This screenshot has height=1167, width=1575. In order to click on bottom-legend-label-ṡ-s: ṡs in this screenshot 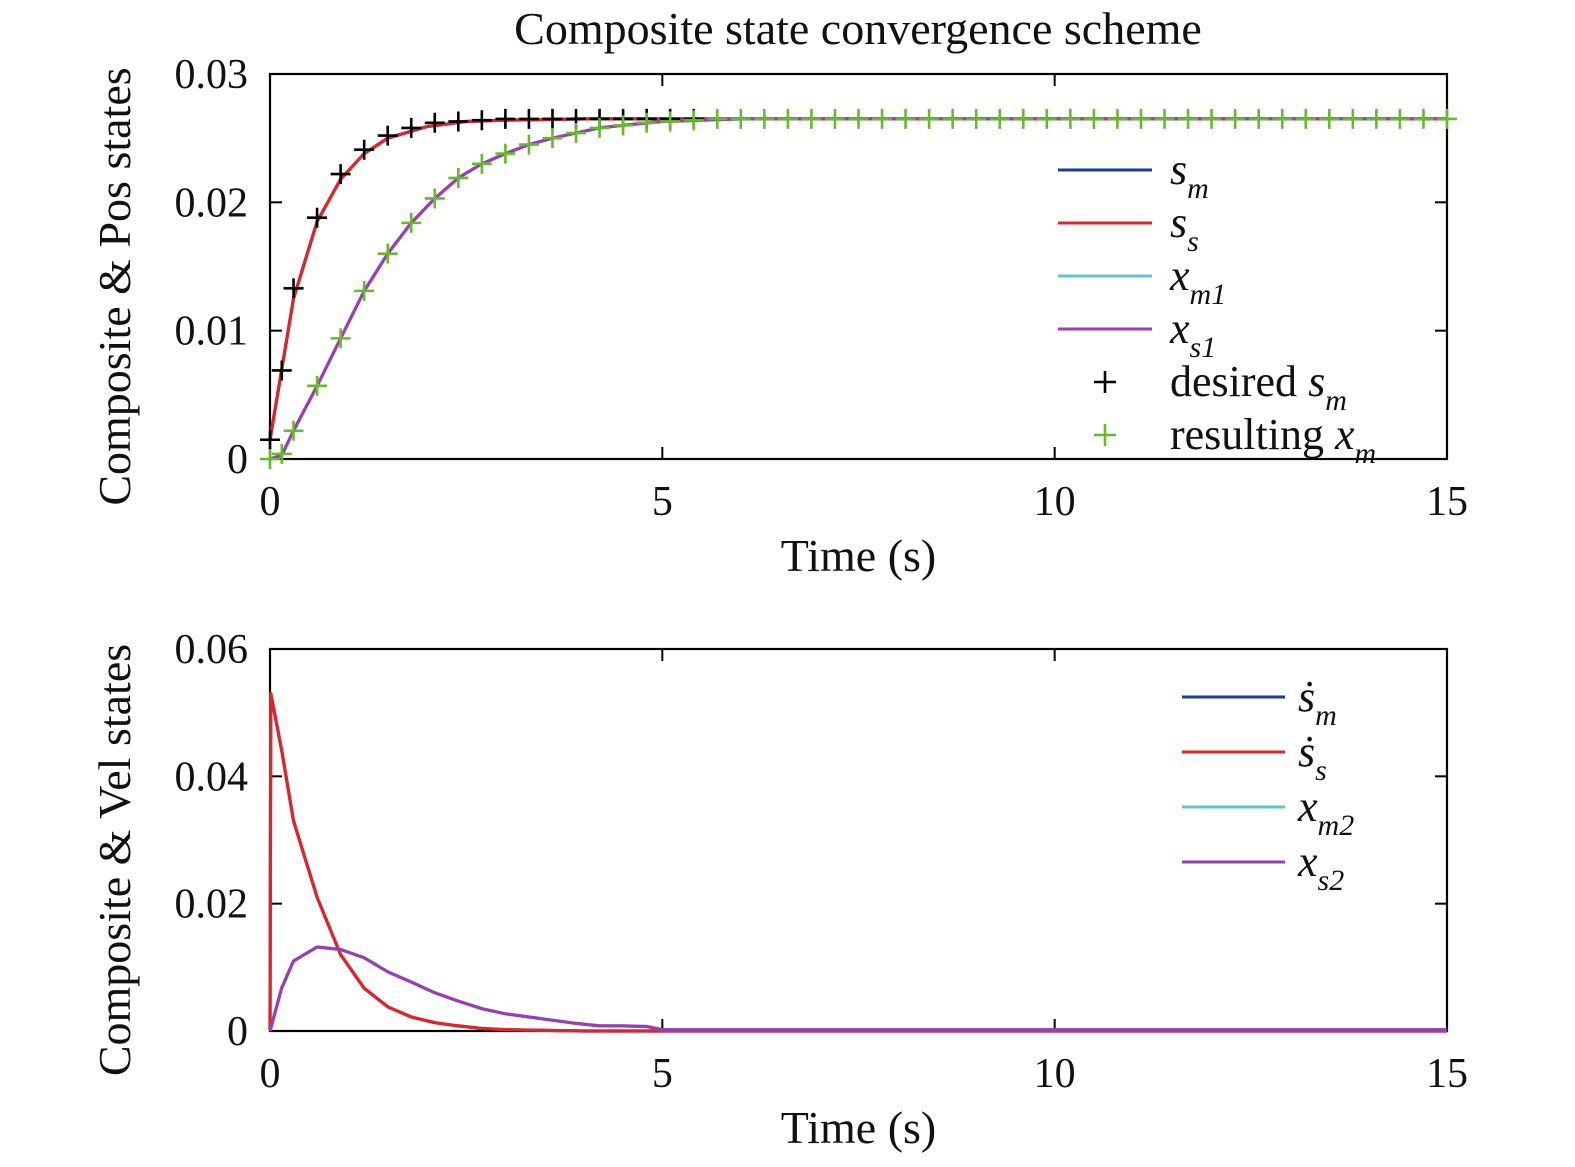, I will do `click(1312, 757)`.